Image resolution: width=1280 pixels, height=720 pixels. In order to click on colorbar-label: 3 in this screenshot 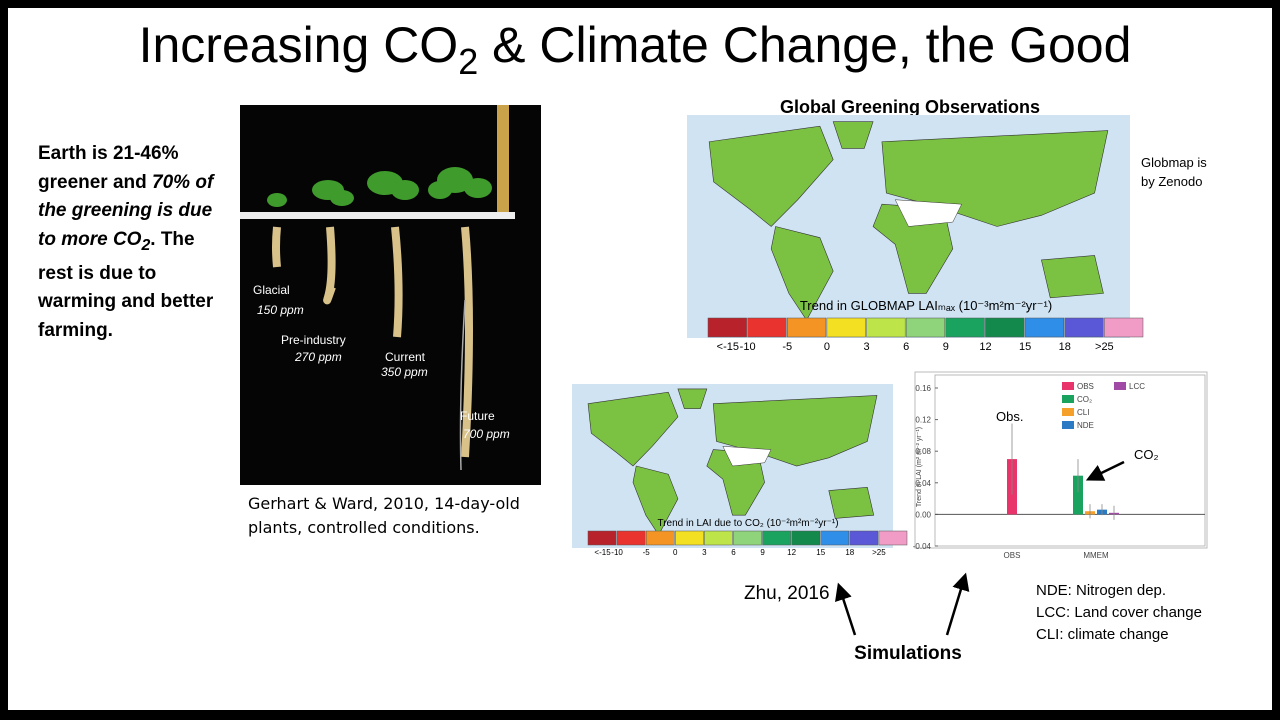, I will do `click(866, 347)`.